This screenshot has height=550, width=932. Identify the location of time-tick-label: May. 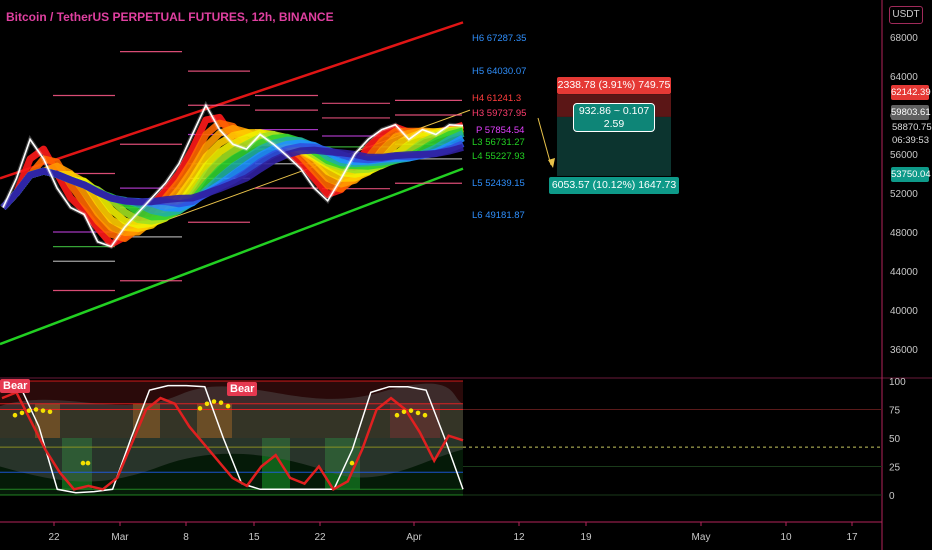
(701, 537).